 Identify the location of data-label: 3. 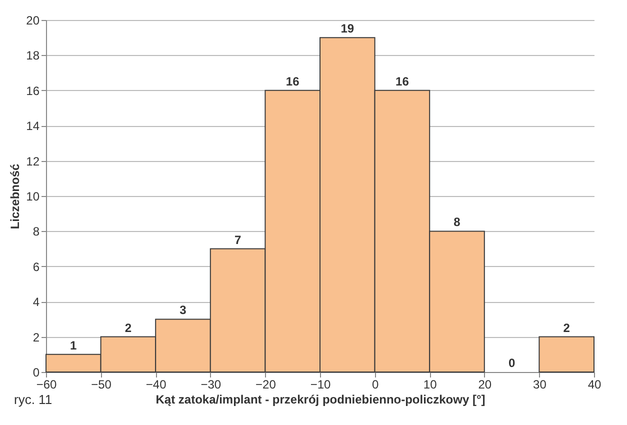
(183, 310).